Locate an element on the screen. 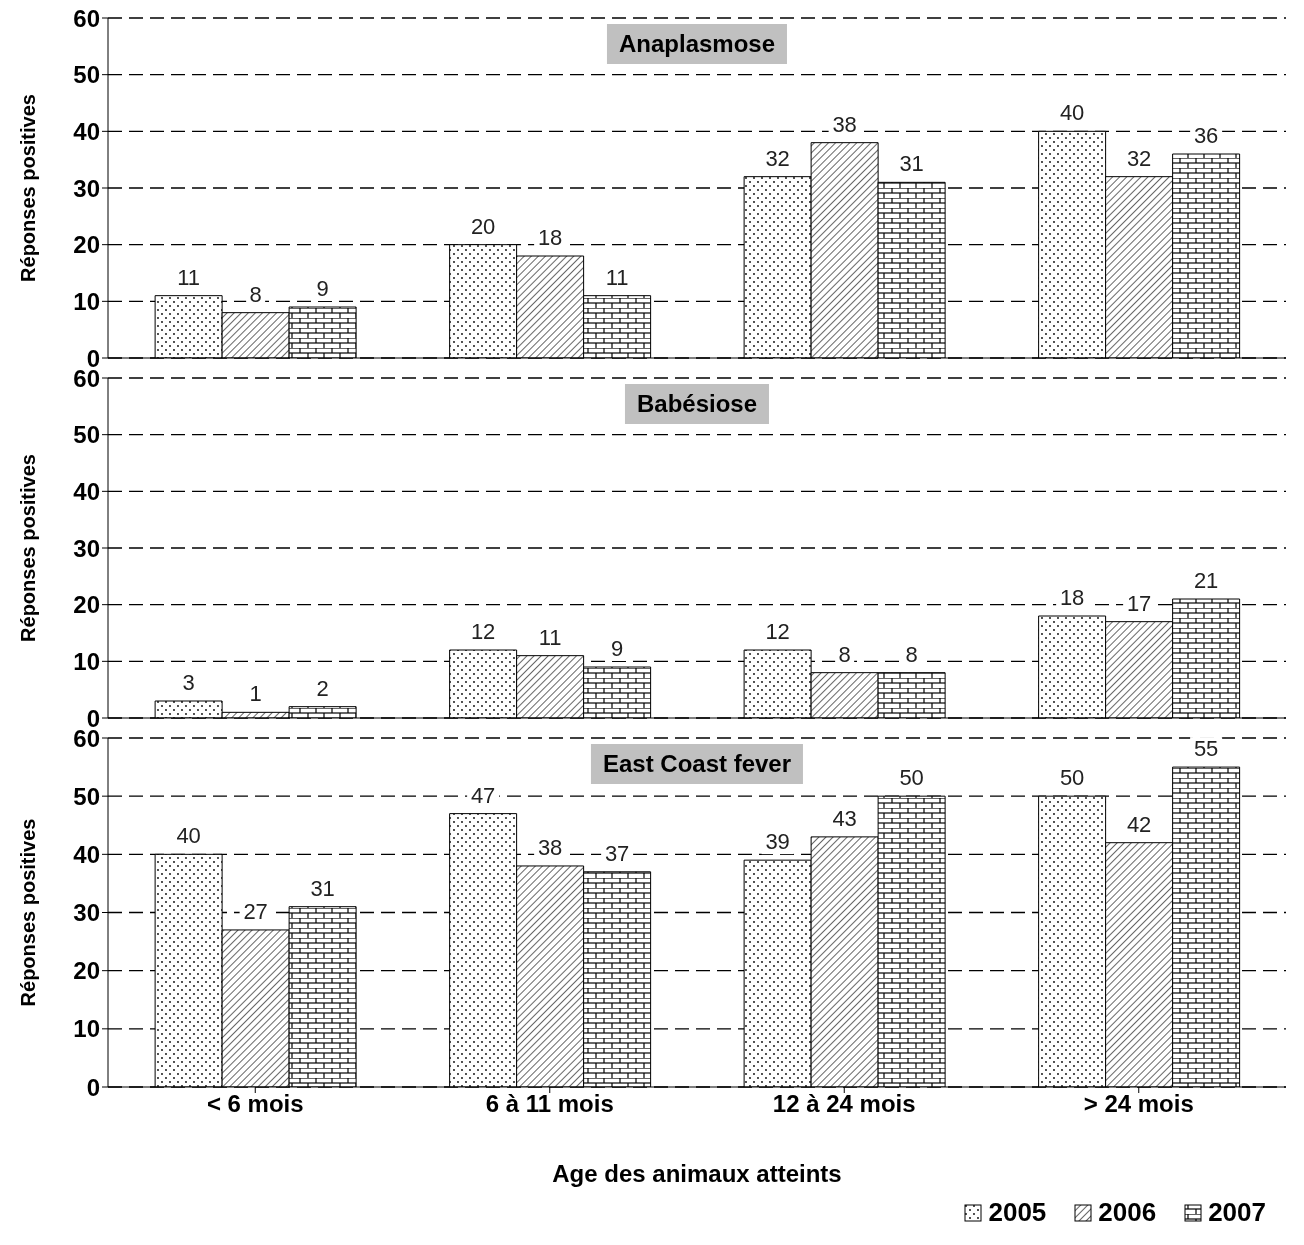 This screenshot has width=1304, height=1245. legend-label: 2005 is located at coordinates (1017, 1212).